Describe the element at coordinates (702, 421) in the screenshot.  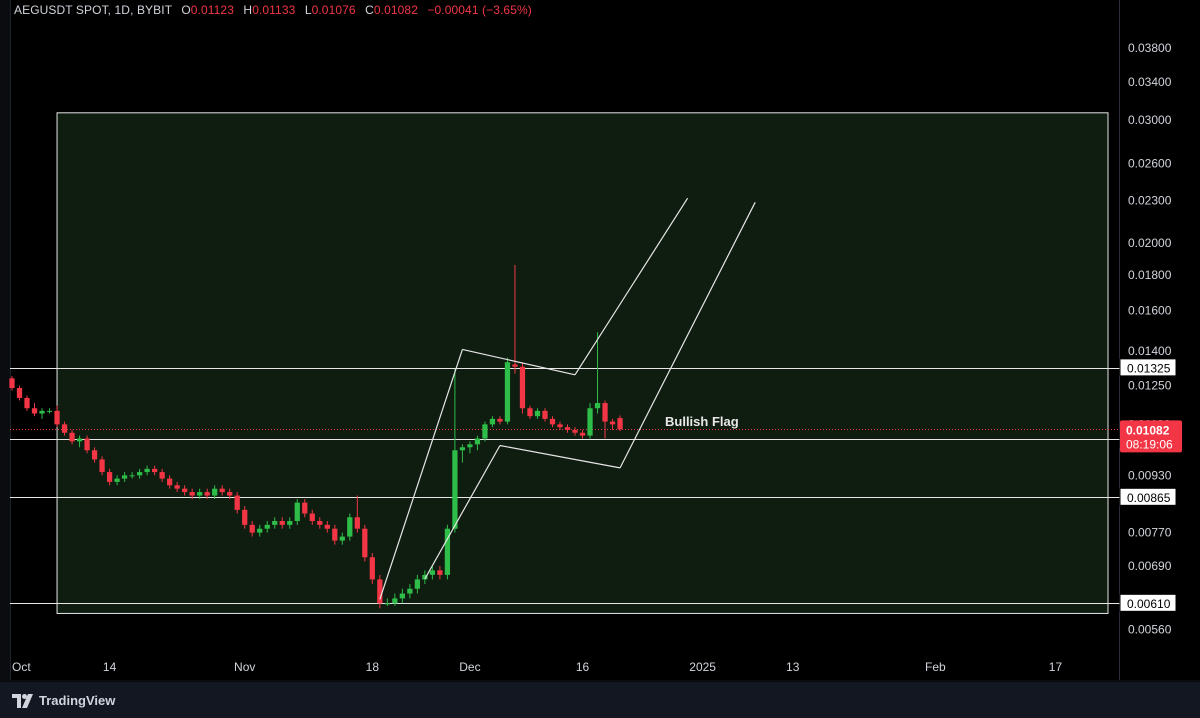
I see `bullish-flag-annotation: Bullish Flag` at that location.